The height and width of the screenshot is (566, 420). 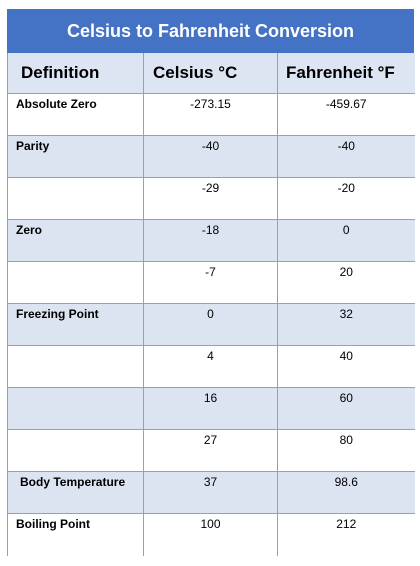 I want to click on table-row: -29 -20, so click(x=211, y=198).